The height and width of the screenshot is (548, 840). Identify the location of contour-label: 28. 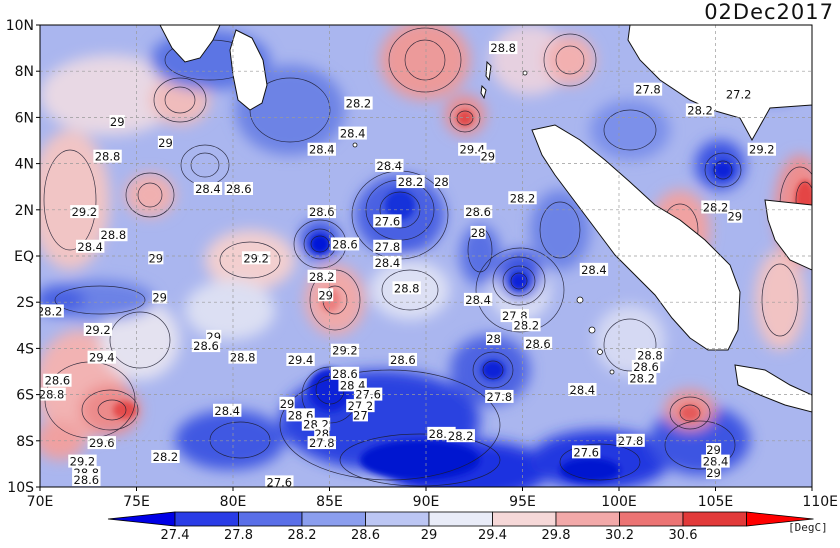
(493, 339).